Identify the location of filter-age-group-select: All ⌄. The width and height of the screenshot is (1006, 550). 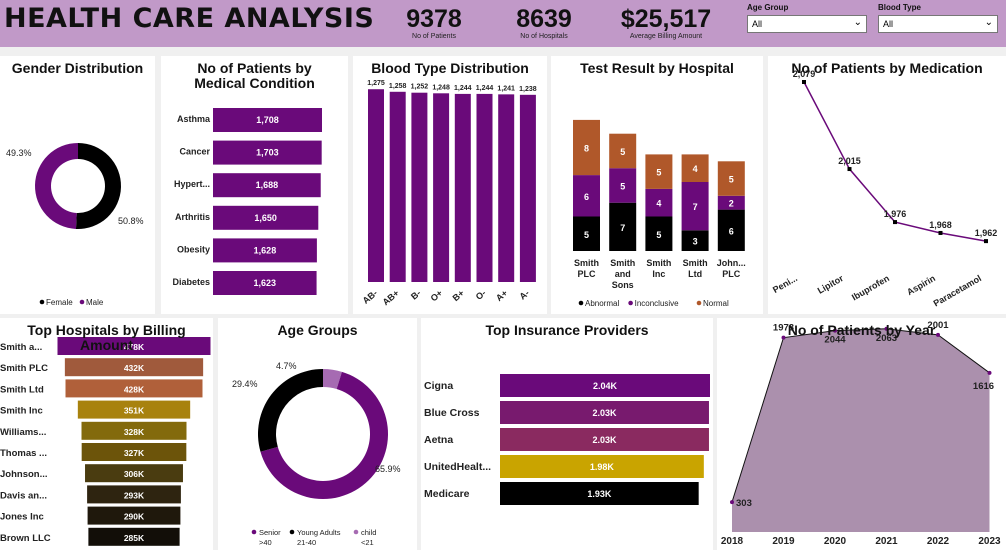
(807, 24).